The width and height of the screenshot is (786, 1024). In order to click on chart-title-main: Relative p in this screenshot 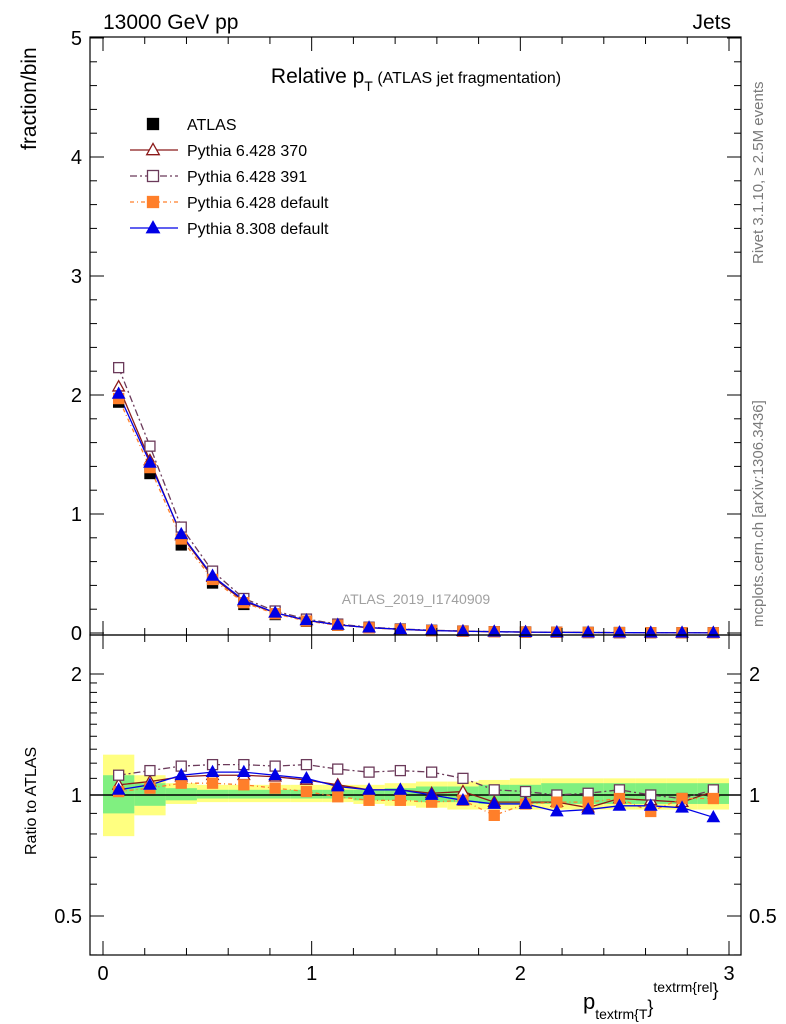, I will do `click(317, 76)`.